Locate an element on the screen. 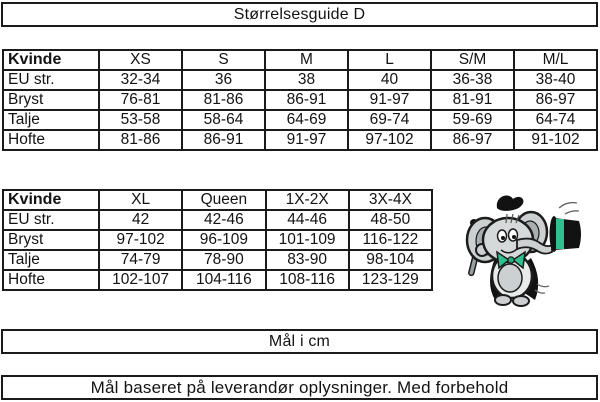 This screenshot has width=600, height=402. measure-value-cell: 58-64 is located at coordinates (223, 120).